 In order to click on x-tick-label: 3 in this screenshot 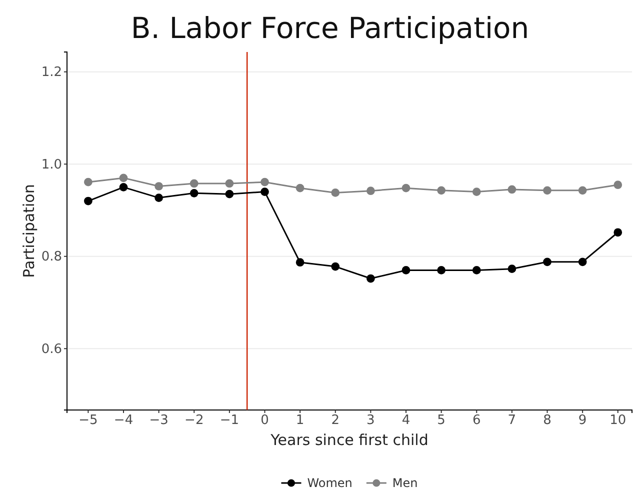, I will do `click(370, 420)`.